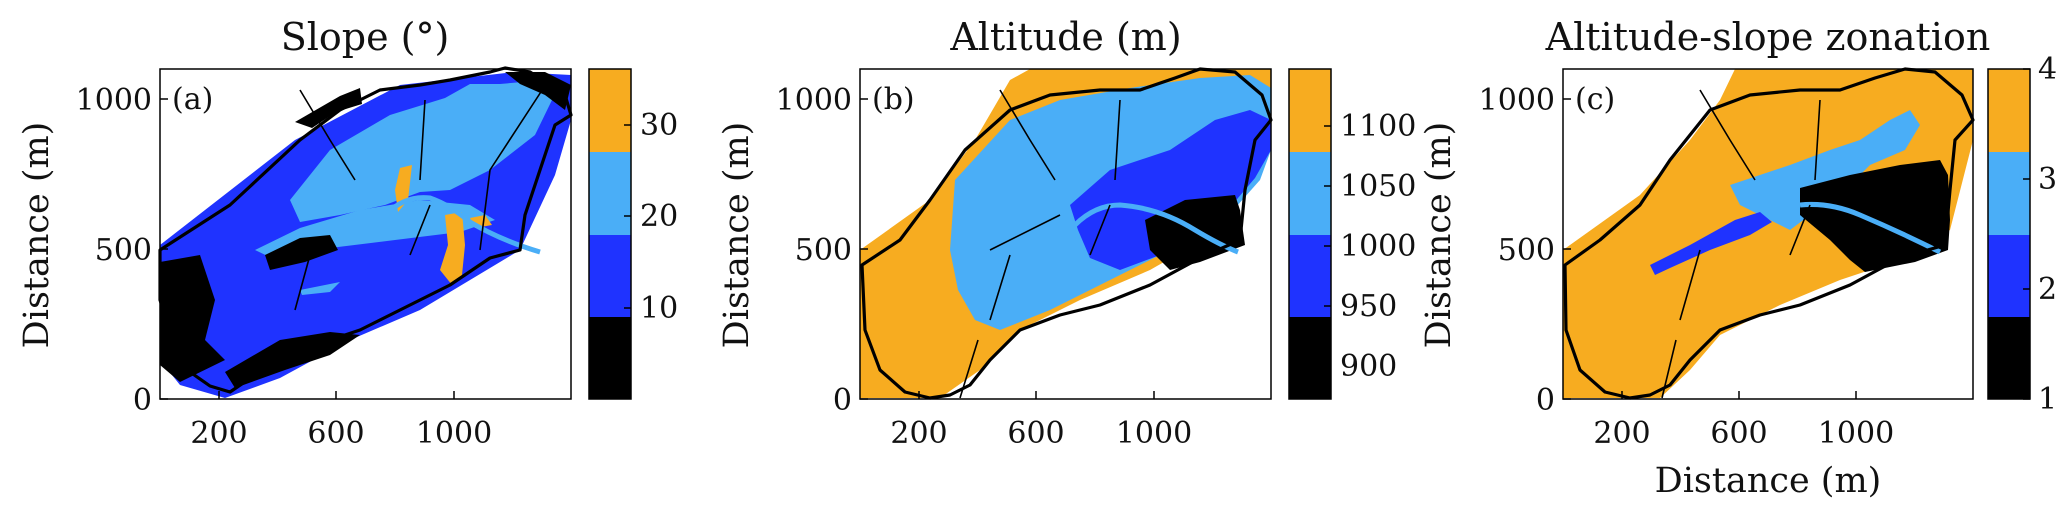  What do you see at coordinates (1378, 246) in the screenshot?
I see `colorbar-tick-label: 1000` at bounding box center [1378, 246].